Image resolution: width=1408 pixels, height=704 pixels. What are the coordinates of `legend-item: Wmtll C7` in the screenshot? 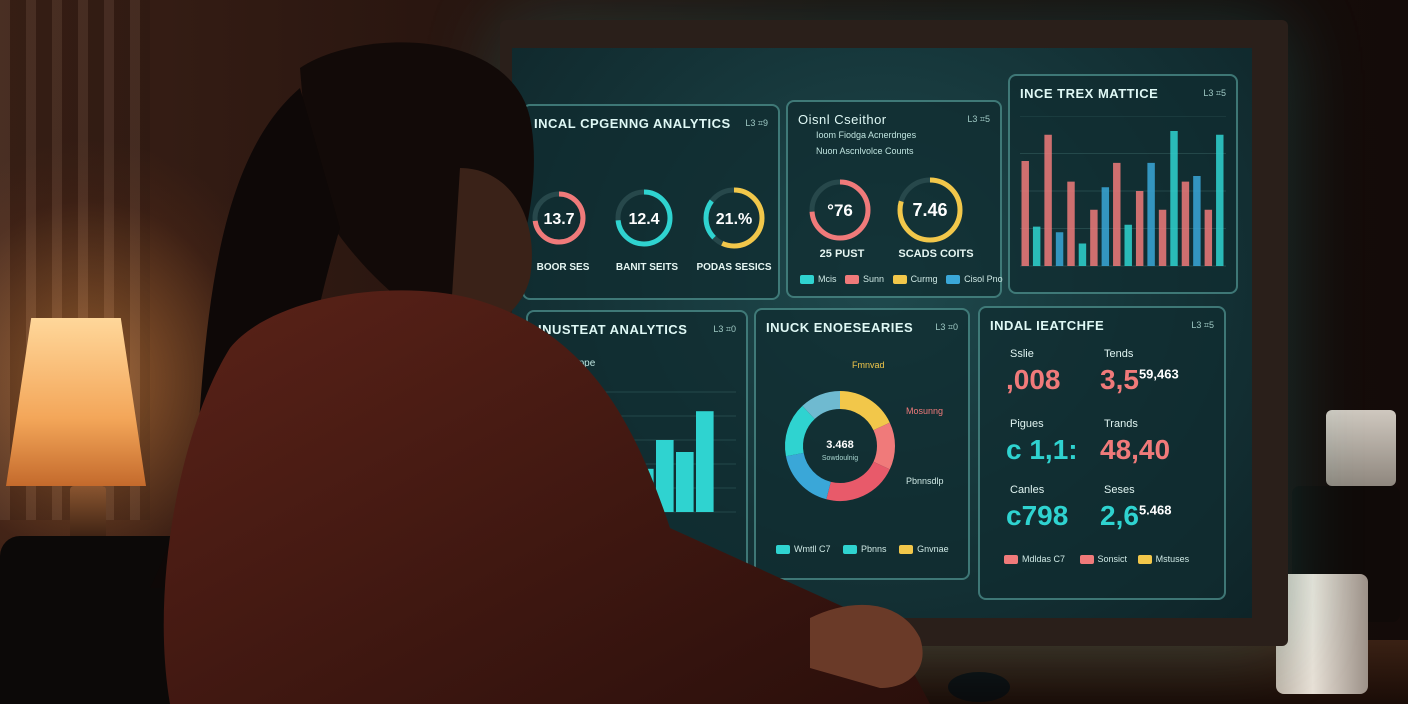 It's located at (812, 549).